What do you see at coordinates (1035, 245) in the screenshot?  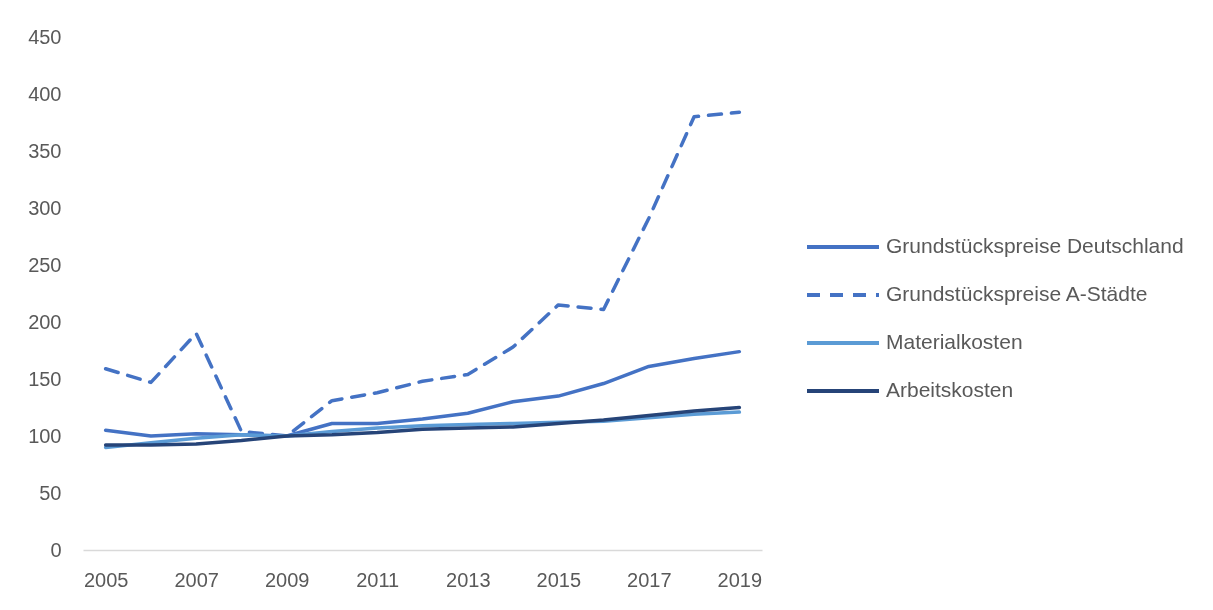 I see `legend-label: Grundstückspreise Deutschland` at bounding box center [1035, 245].